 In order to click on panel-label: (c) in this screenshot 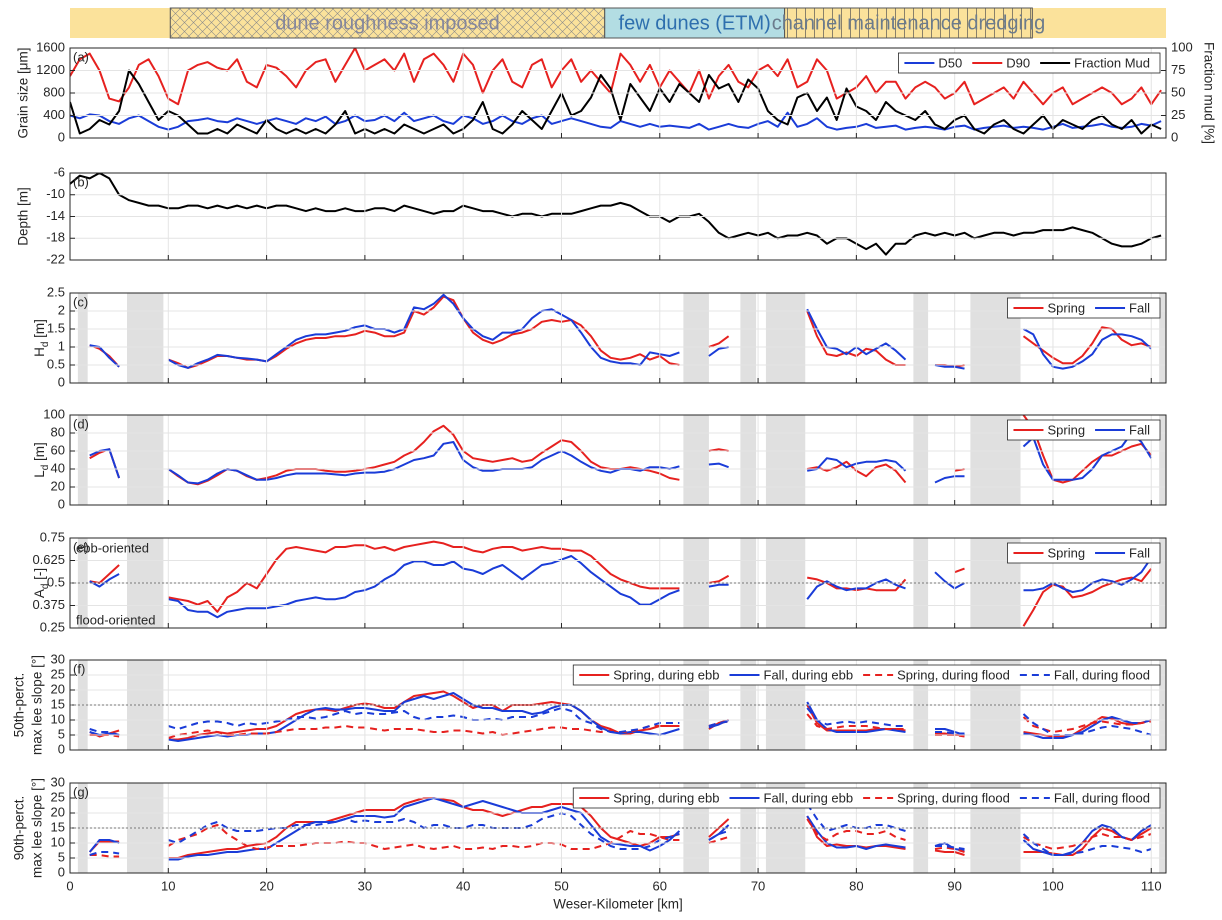, I will do `click(80, 301)`.